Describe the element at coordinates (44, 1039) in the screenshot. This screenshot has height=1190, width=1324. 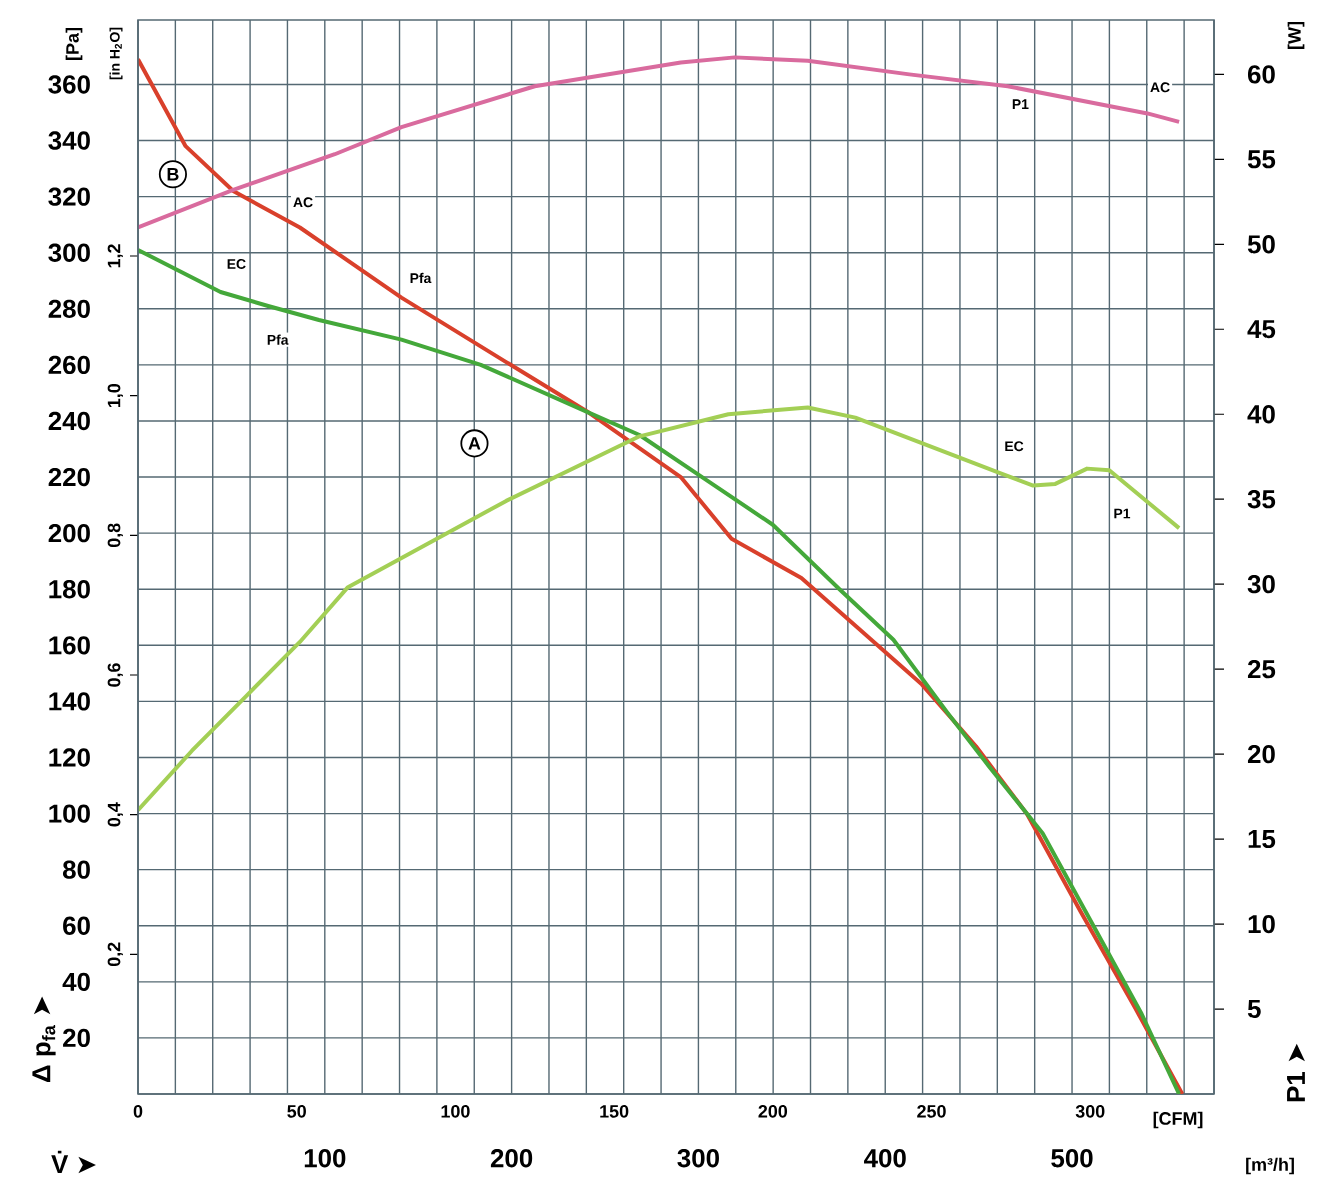
I see `text: Δ p$_{fa}$ ➤` at that location.